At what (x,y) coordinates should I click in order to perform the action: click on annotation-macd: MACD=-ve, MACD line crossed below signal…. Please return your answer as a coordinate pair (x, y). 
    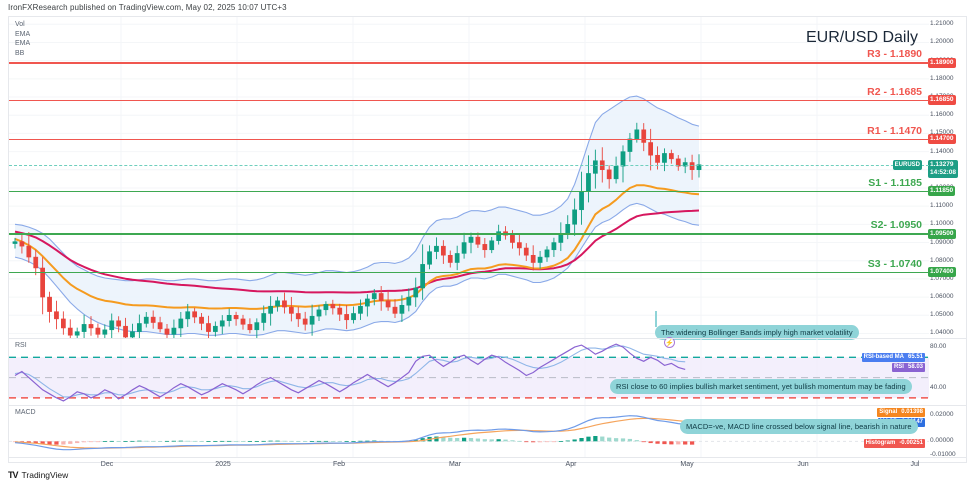
    Looking at the image, I should click on (799, 426).